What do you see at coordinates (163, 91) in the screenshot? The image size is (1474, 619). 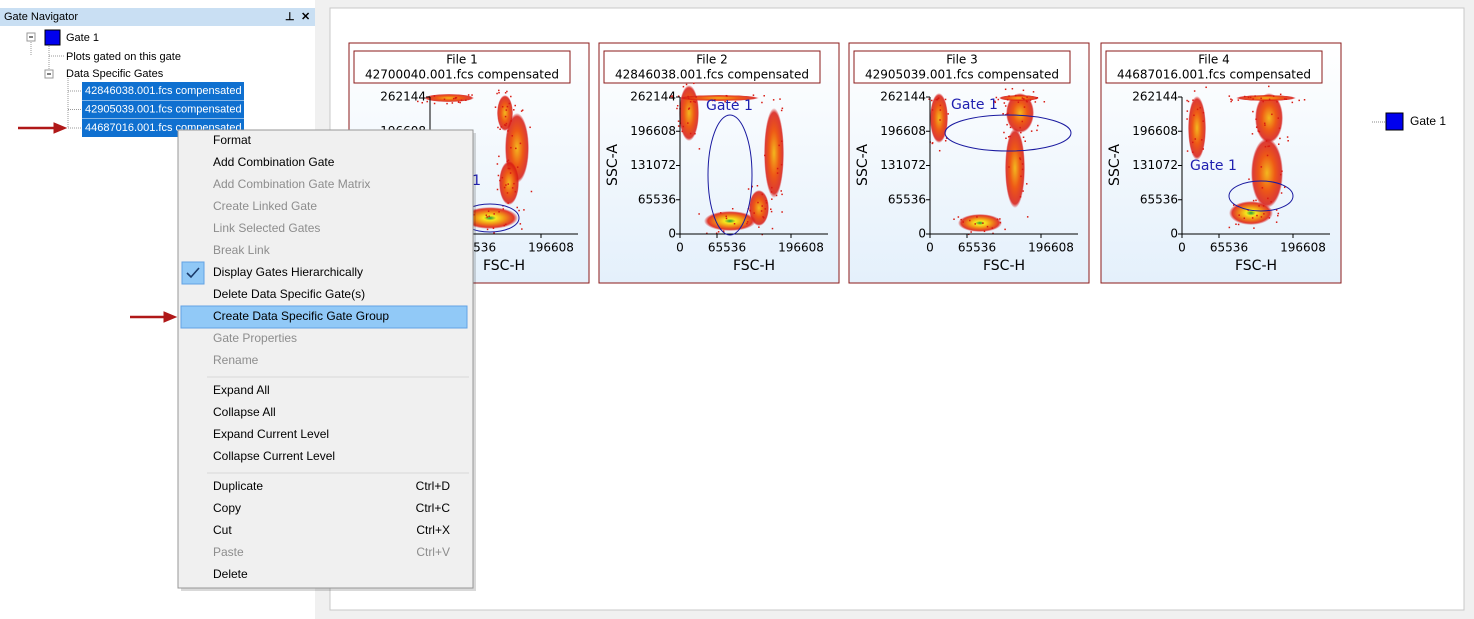 I see `tree-item-selected: 42846038.001.fcs compensated` at bounding box center [163, 91].